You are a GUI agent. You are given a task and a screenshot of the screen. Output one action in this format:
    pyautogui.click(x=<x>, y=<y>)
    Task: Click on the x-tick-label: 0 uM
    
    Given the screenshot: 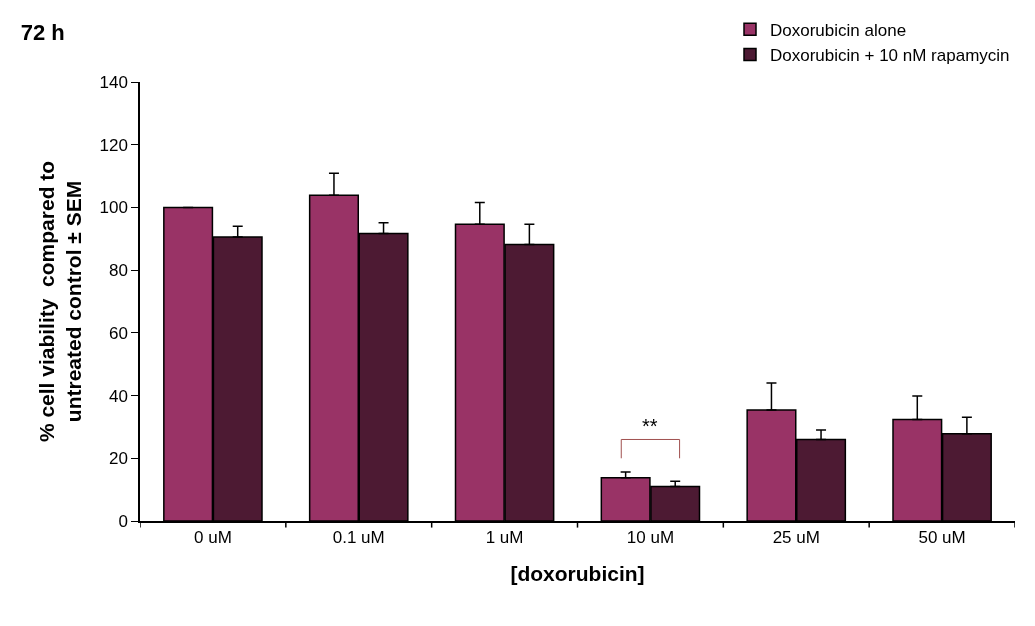 What is the action you would take?
    pyautogui.click(x=213, y=538)
    